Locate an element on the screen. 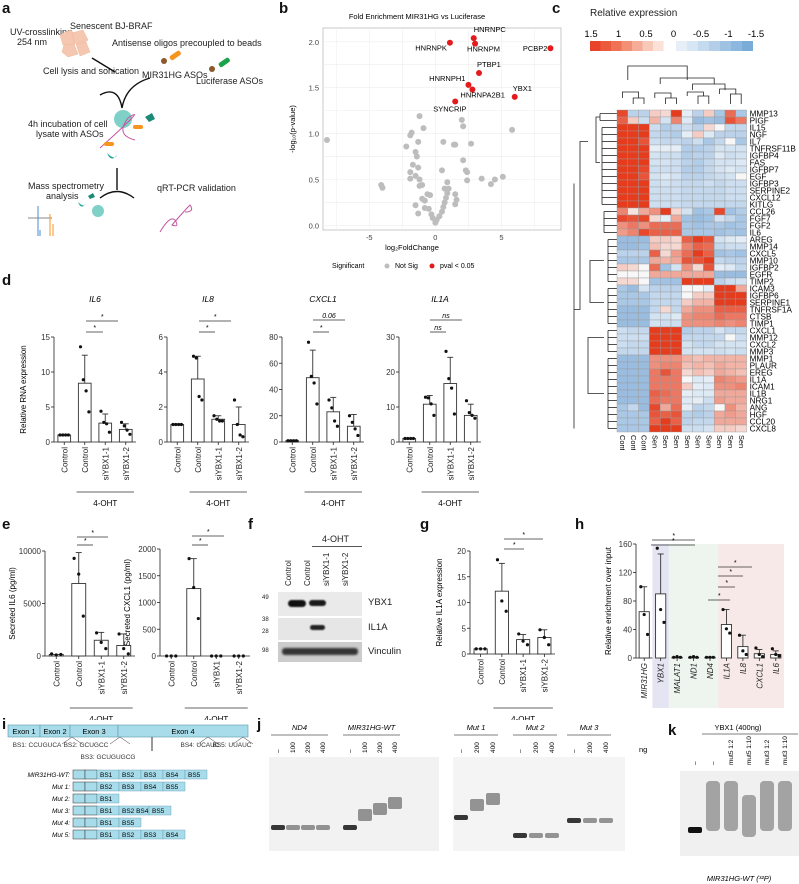 Image resolution: width=799 pixels, height=884 pixels. blot-group-label: 4-OHT is located at coordinates (335, 539).